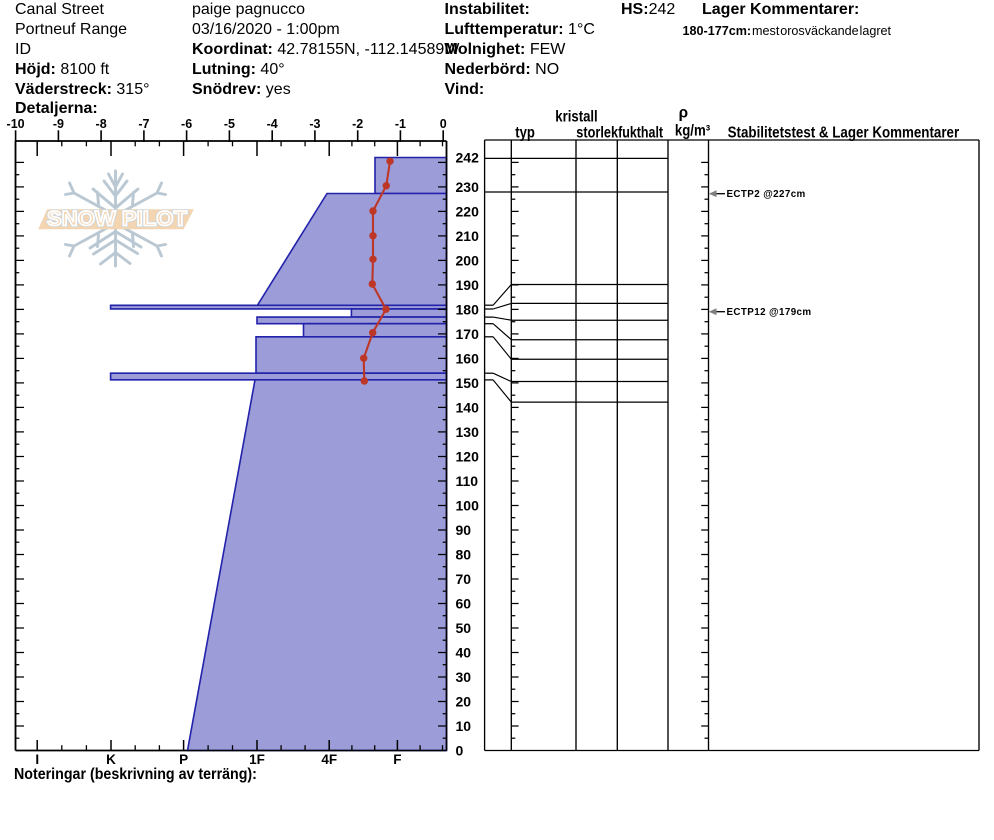  What do you see at coordinates (468, 456) in the screenshot?
I see `svg-text: 120` at bounding box center [468, 456].